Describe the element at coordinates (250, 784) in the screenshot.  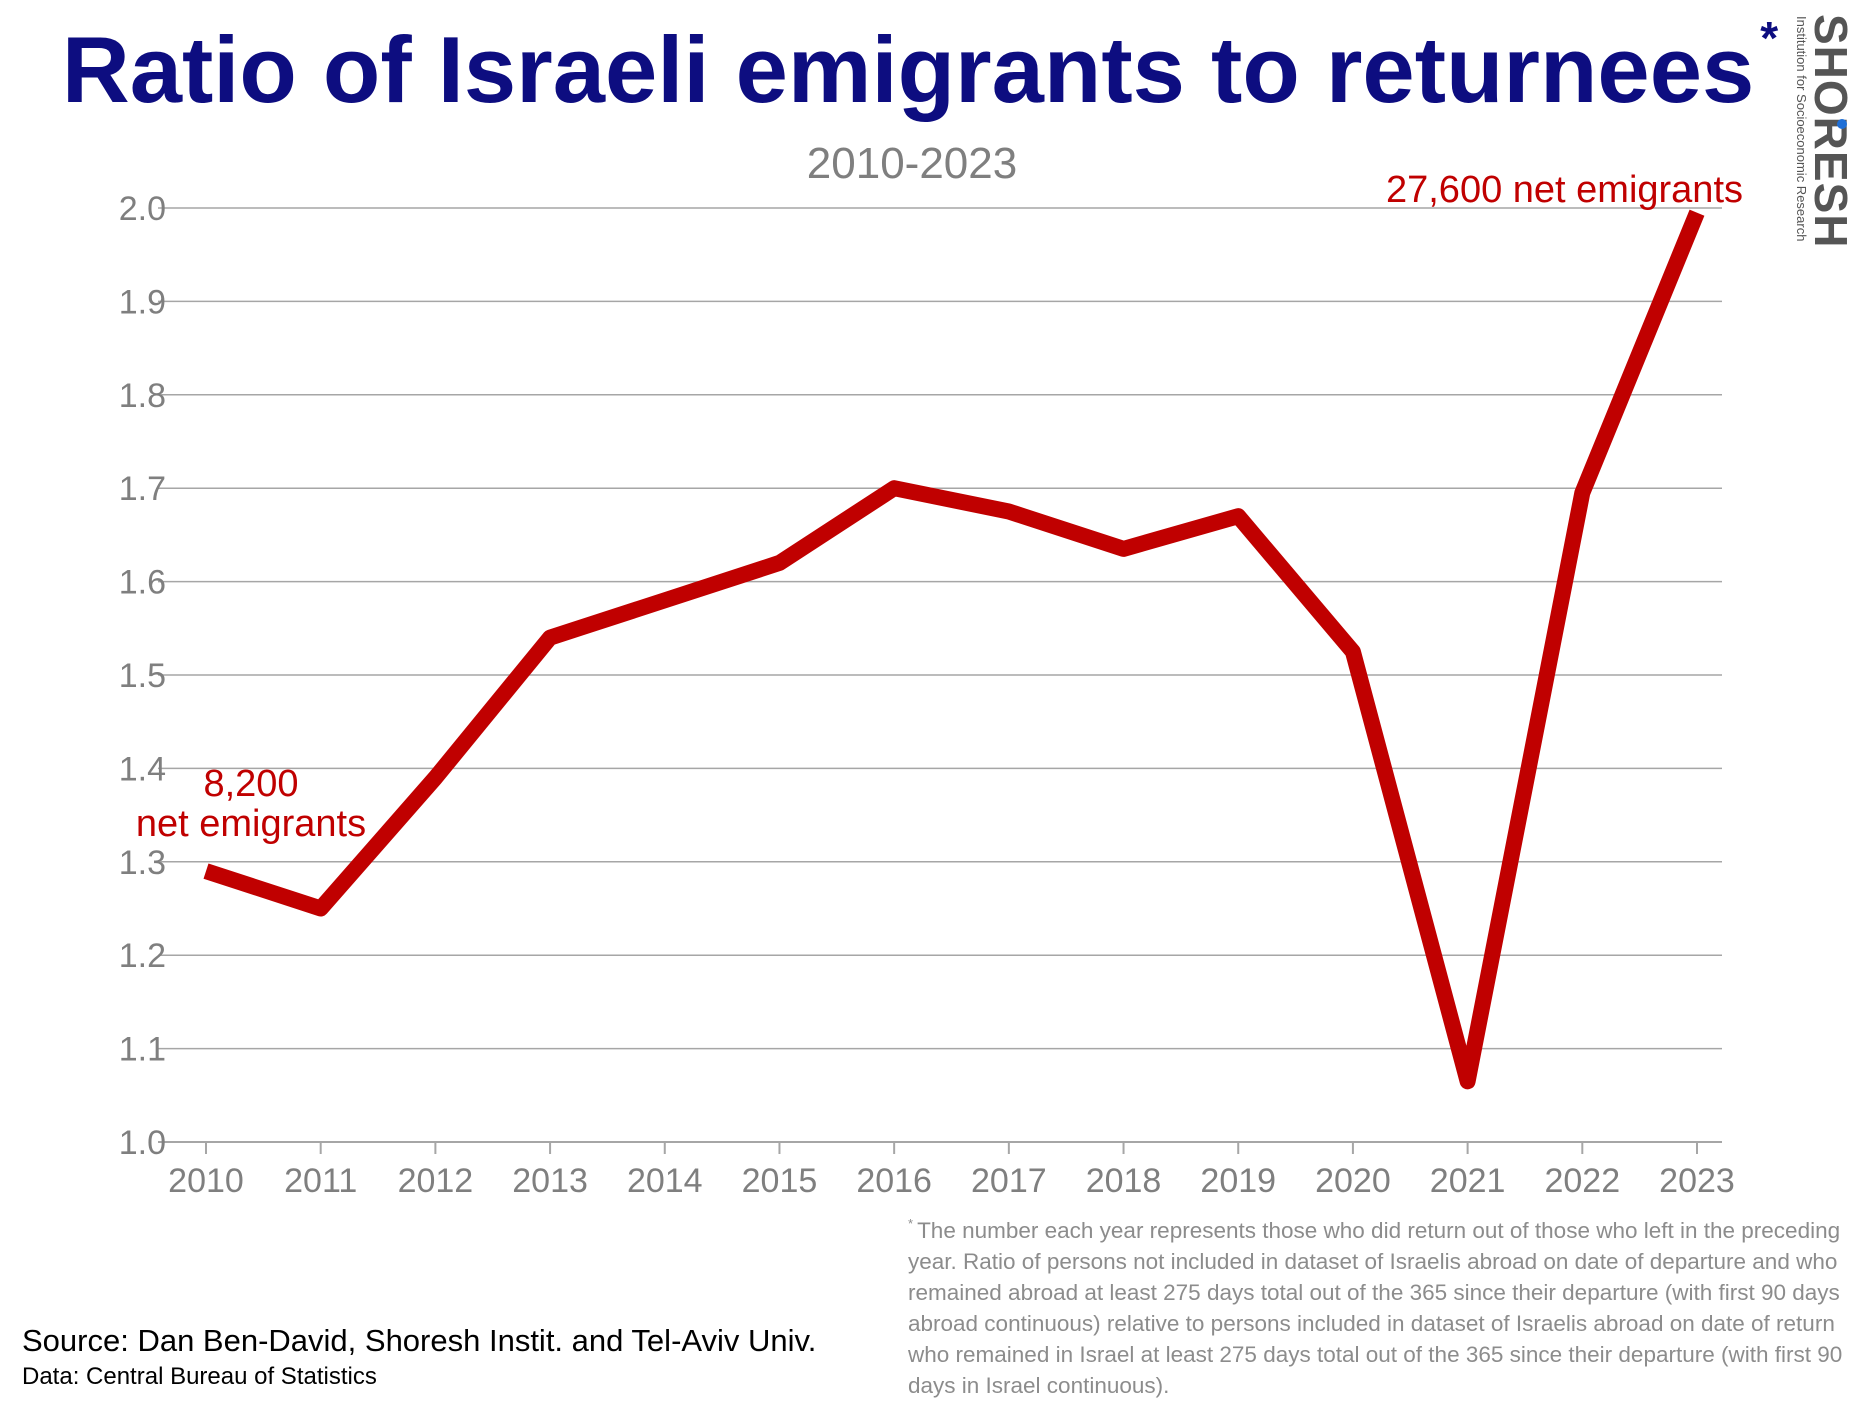
I see `annotation-start-value: 8,200` at that location.